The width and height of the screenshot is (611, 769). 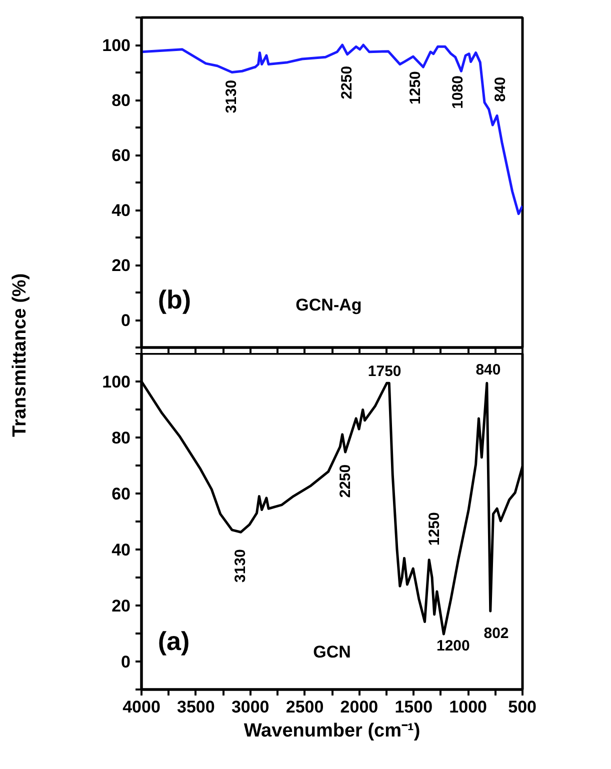 What do you see at coordinates (175, 299) in the screenshot?
I see `annotation: (b)` at bounding box center [175, 299].